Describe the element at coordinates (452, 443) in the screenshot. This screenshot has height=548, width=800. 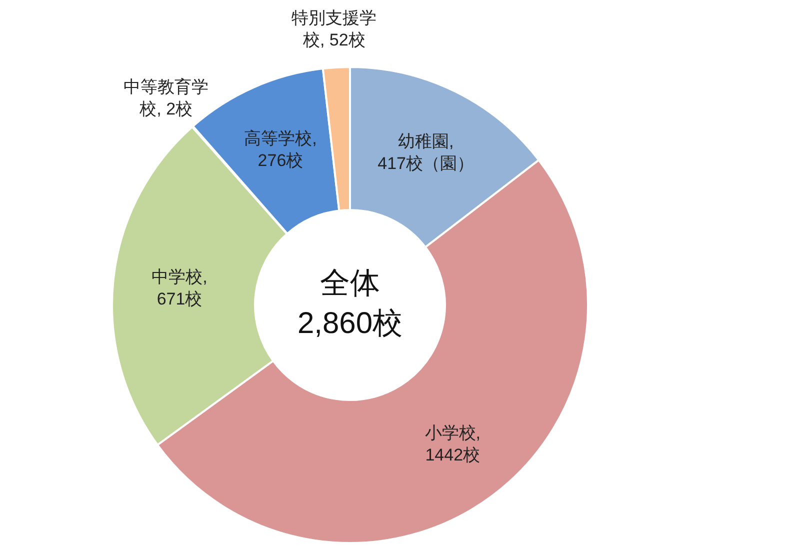
I see `slice-label: 小学校, 1442校` at that location.